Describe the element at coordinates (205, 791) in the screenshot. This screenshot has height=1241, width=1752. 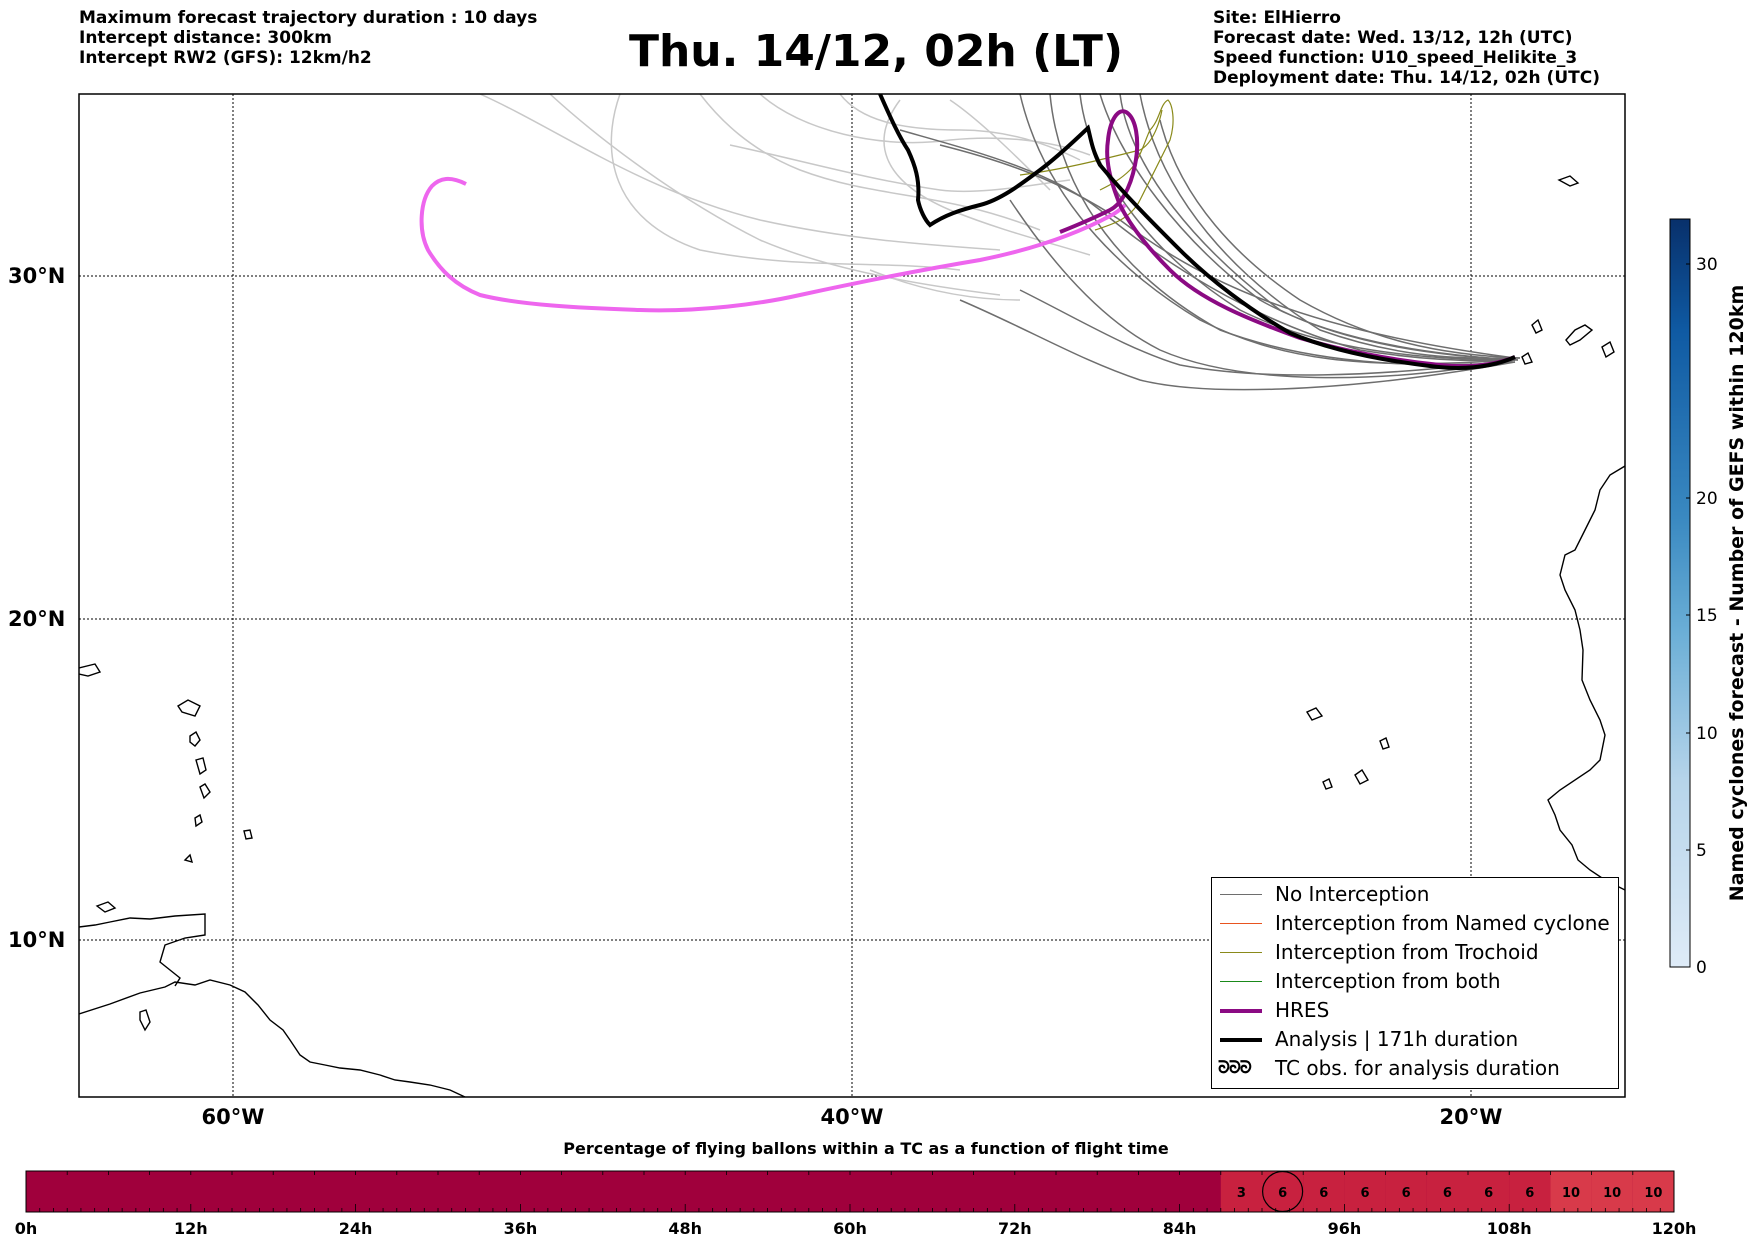
I see `island-e` at that location.